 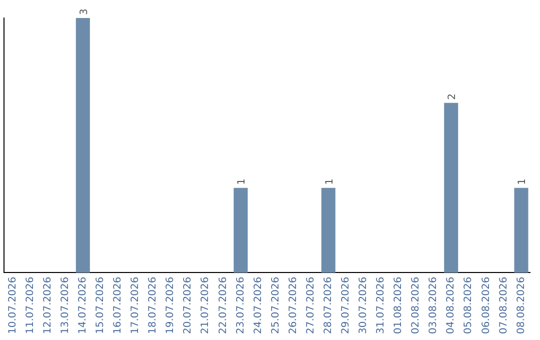 What do you see at coordinates (258, 305) in the screenshot?
I see `x-tick-label: 24.07.2026` at bounding box center [258, 305].